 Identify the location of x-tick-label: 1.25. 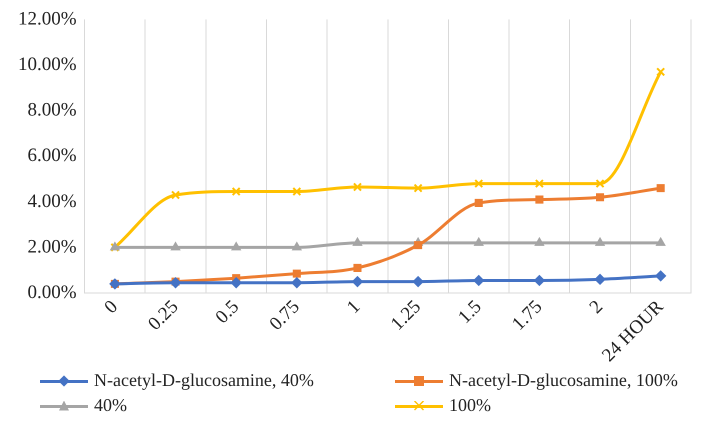
(406, 315).